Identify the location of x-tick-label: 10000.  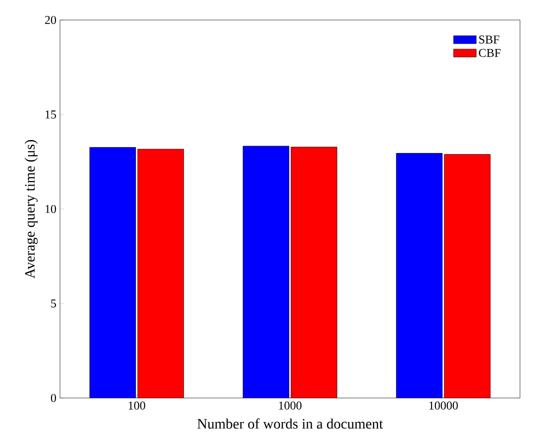
(443, 406).